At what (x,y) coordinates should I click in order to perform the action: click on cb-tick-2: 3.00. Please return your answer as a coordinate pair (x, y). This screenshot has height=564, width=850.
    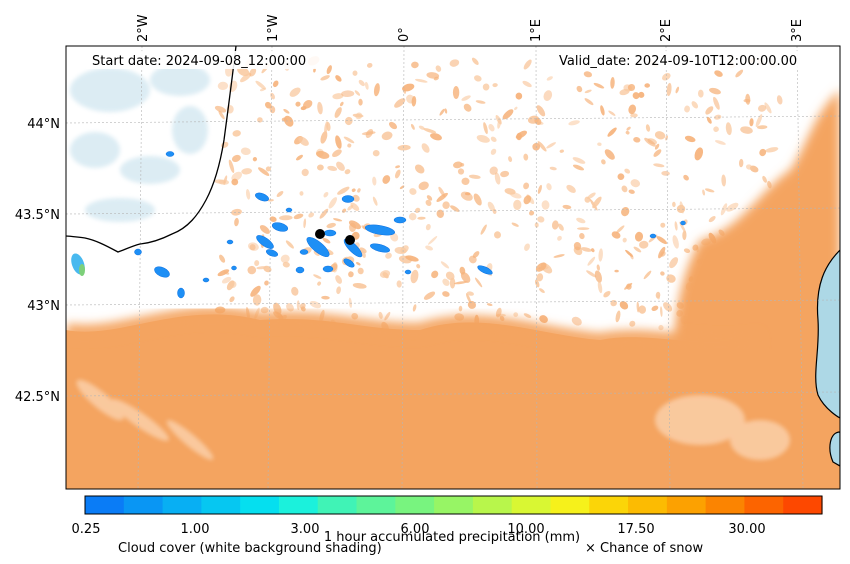
    Looking at the image, I should click on (305, 529).